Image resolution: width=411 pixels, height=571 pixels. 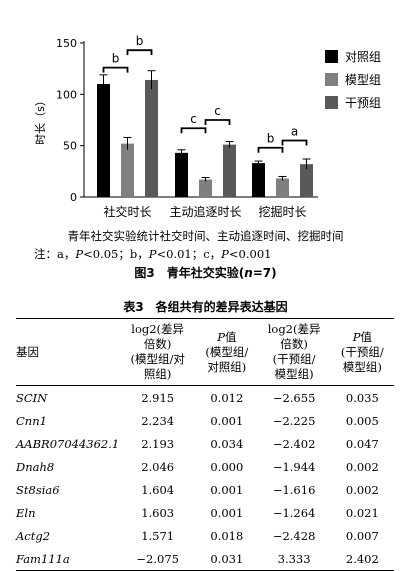 I want to click on p-value-cell: 0.012, so click(x=227, y=397).